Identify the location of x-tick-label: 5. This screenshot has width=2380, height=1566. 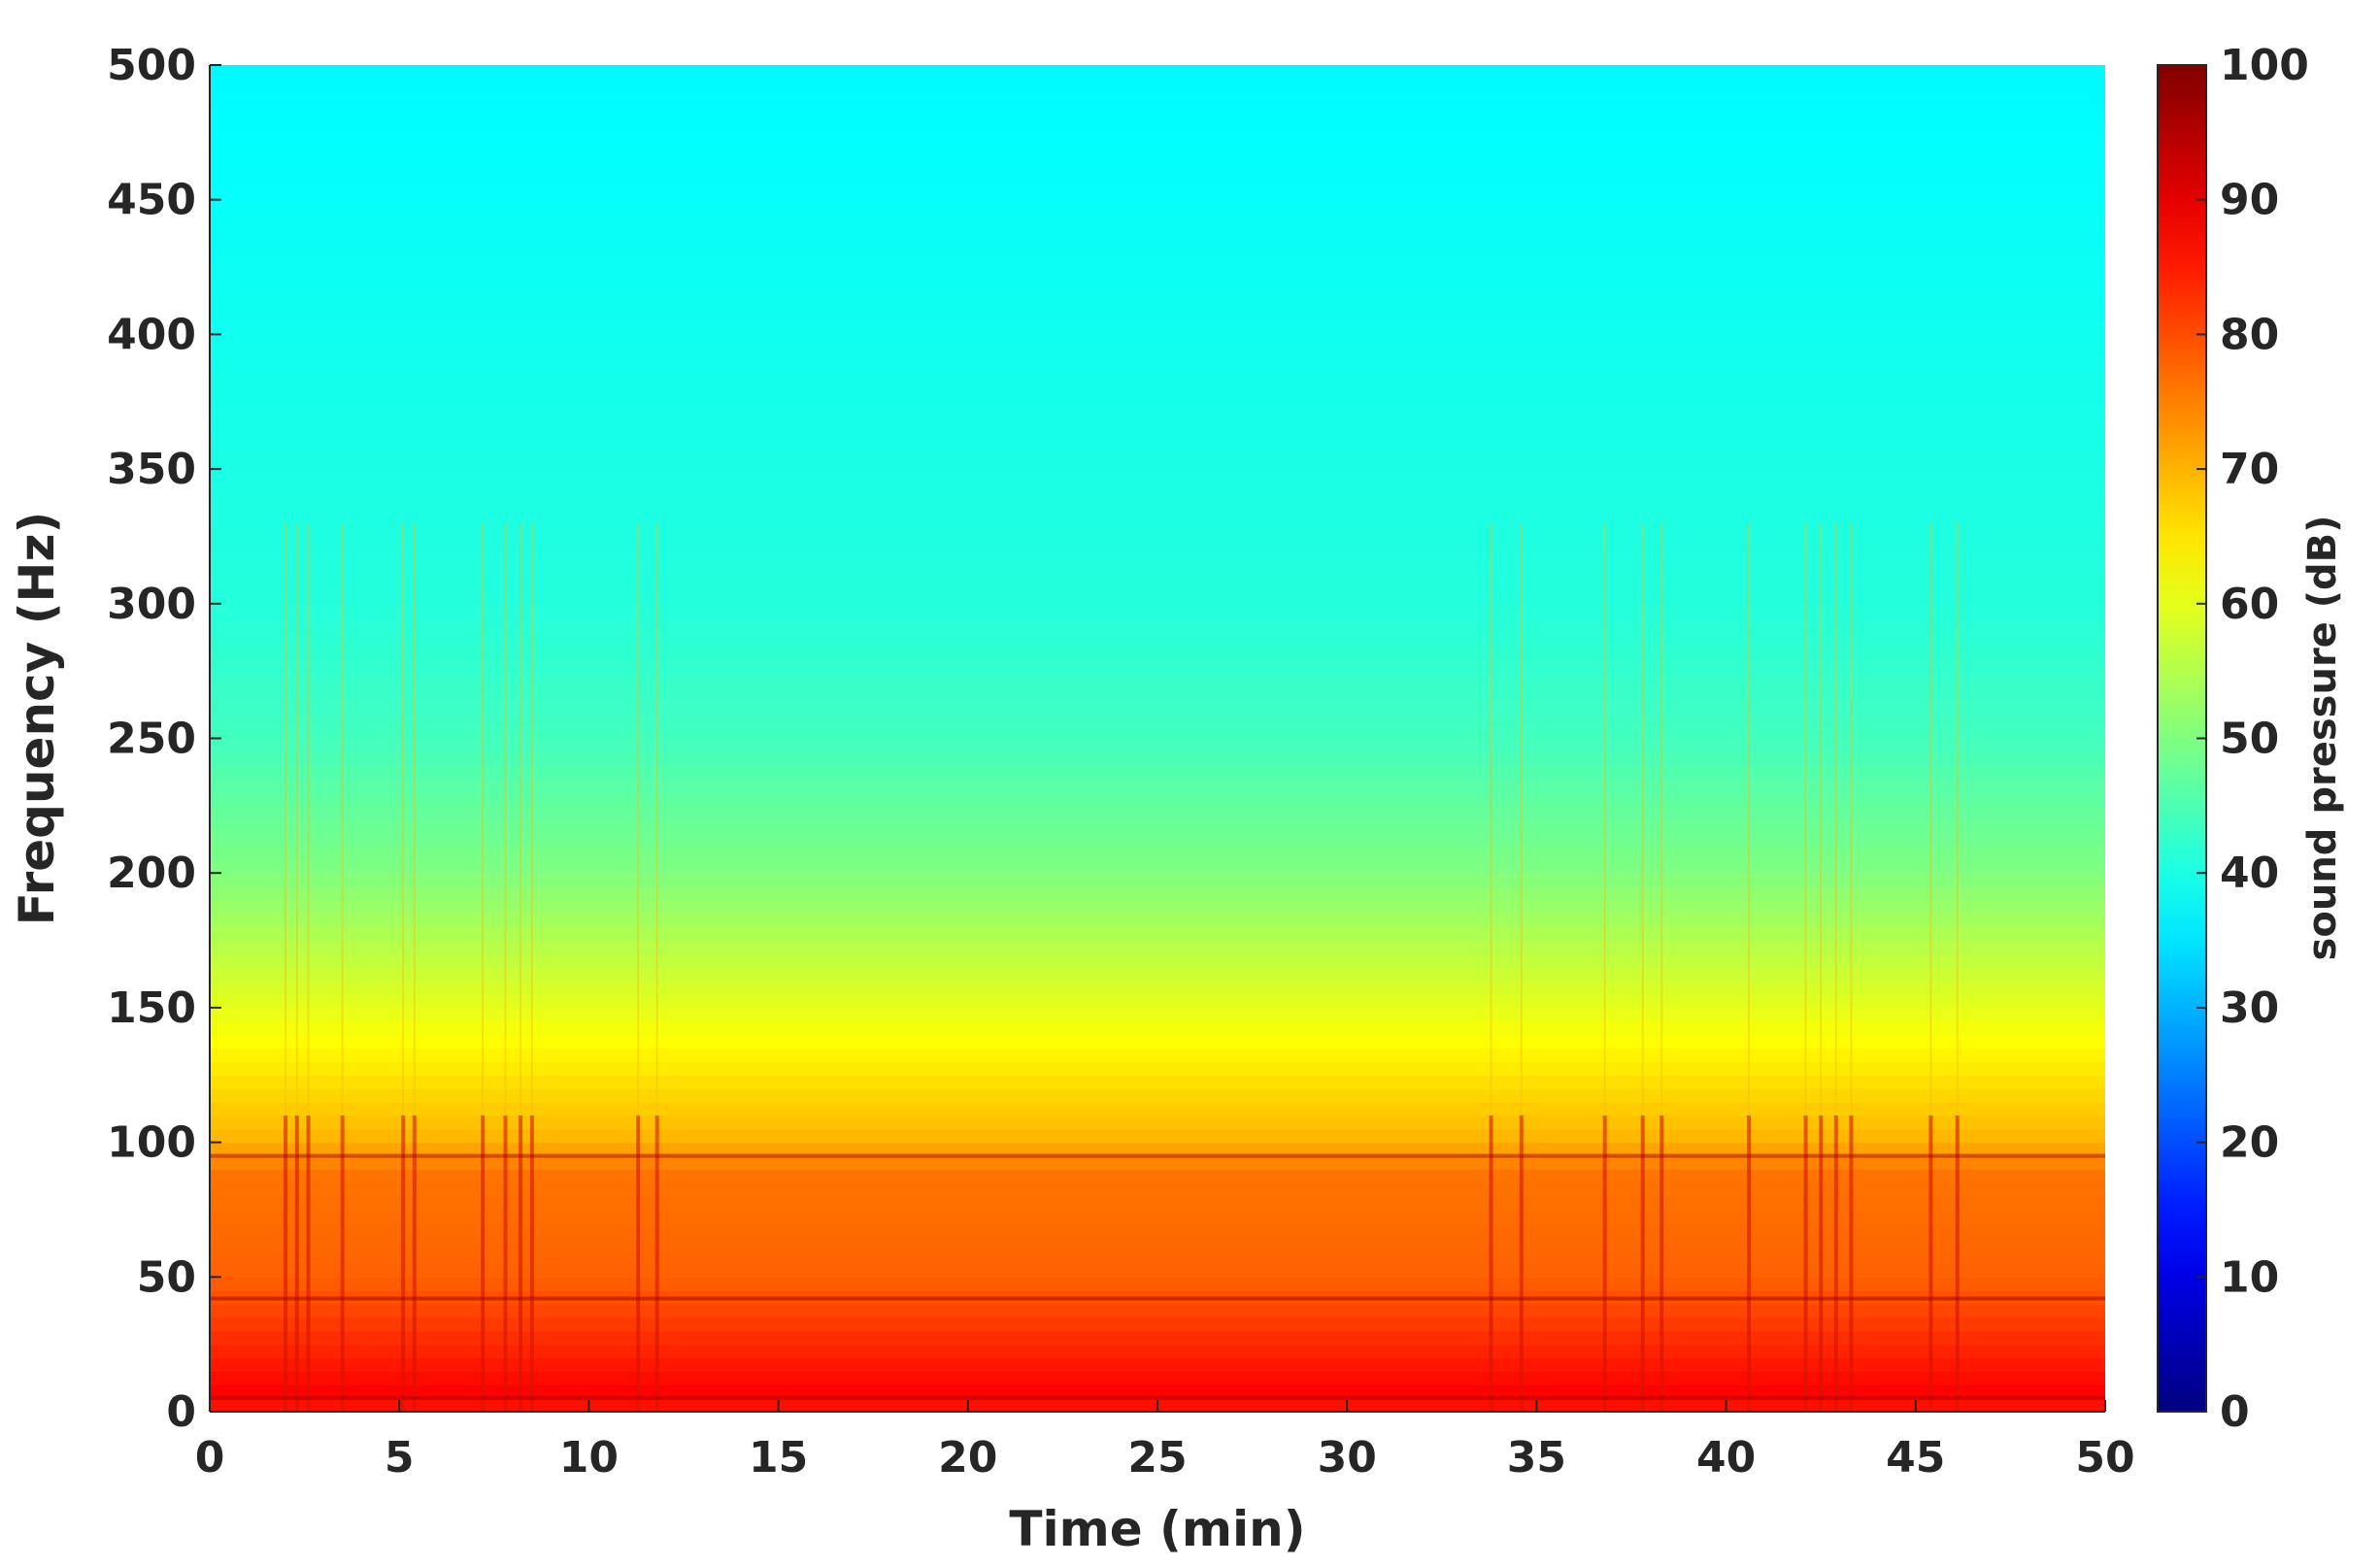
(400, 1458).